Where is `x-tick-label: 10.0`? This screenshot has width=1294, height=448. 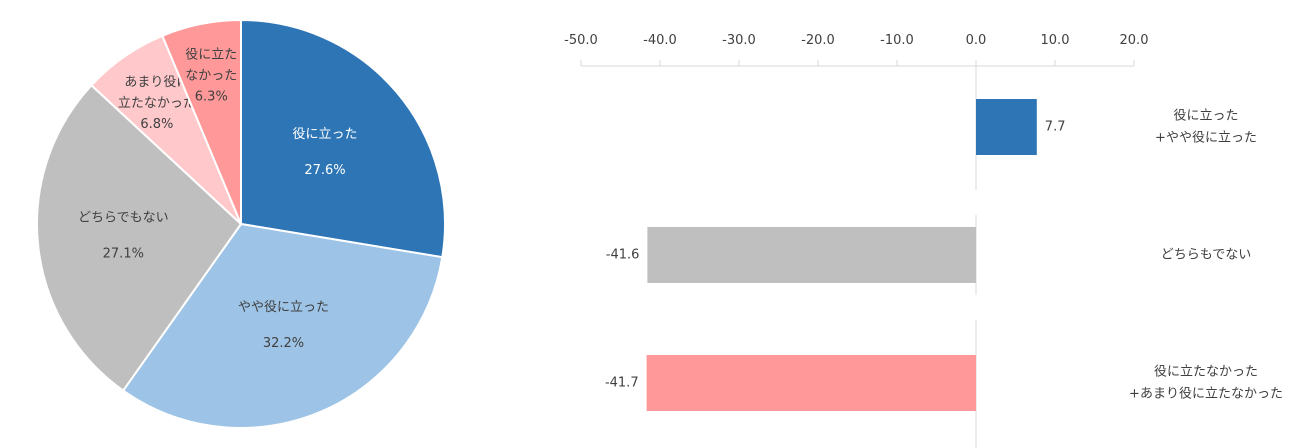 x-tick-label: 10.0 is located at coordinates (1055, 40).